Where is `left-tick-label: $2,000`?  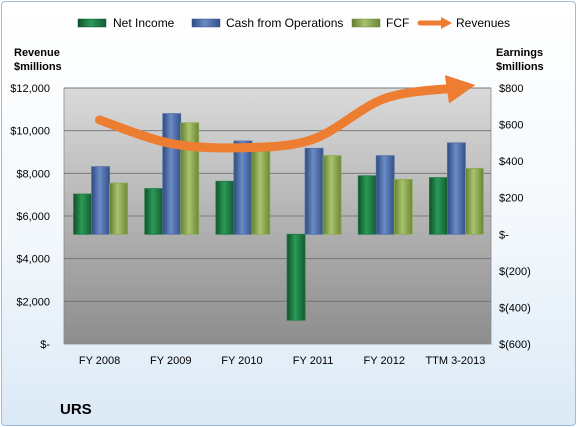 left-tick-label: $2,000 is located at coordinates (33, 302).